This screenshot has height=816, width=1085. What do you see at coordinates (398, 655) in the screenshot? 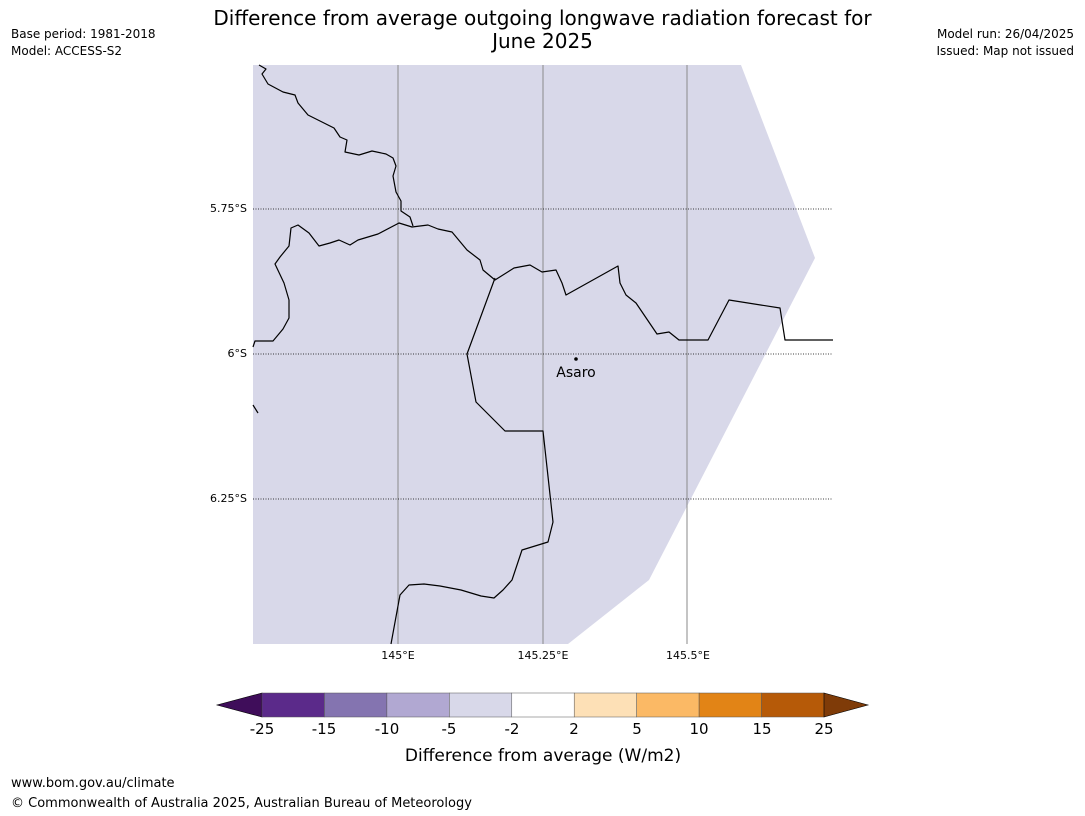
I see `lon-label-145e: 145°E` at bounding box center [398, 655].